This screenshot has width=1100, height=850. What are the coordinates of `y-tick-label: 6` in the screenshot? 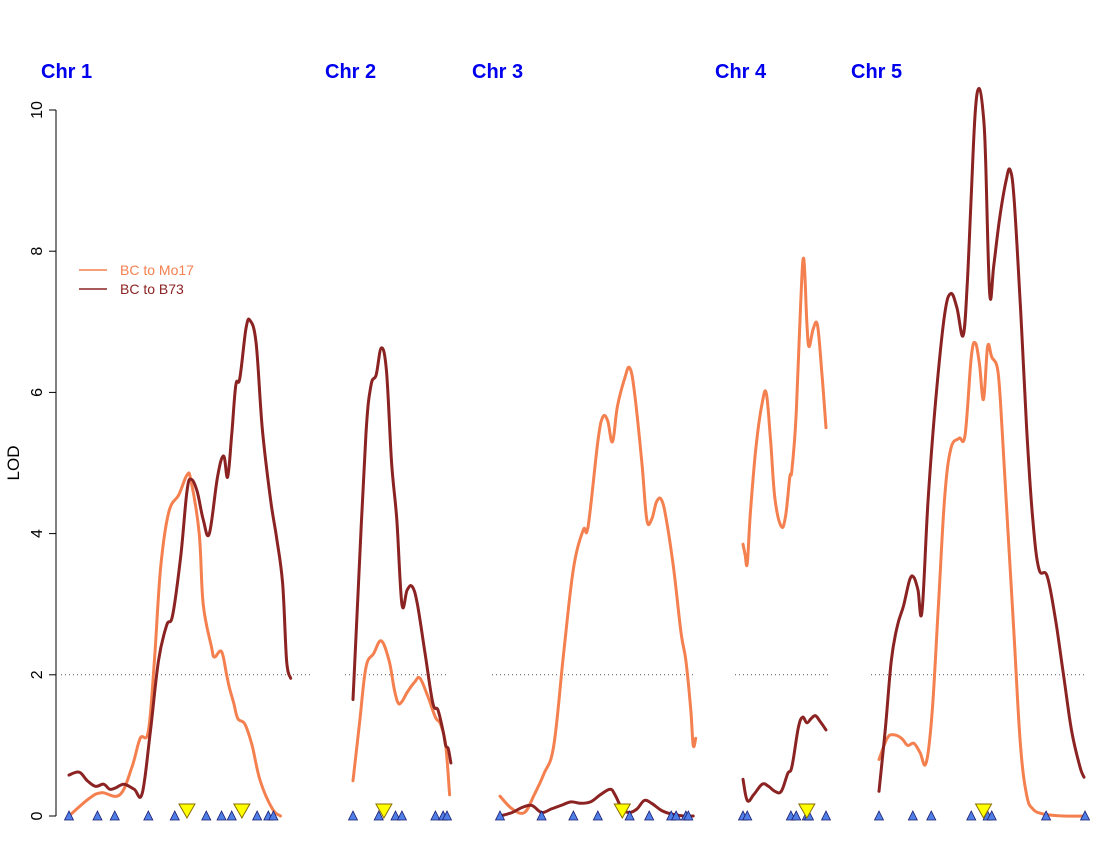 It's located at (37, 392).